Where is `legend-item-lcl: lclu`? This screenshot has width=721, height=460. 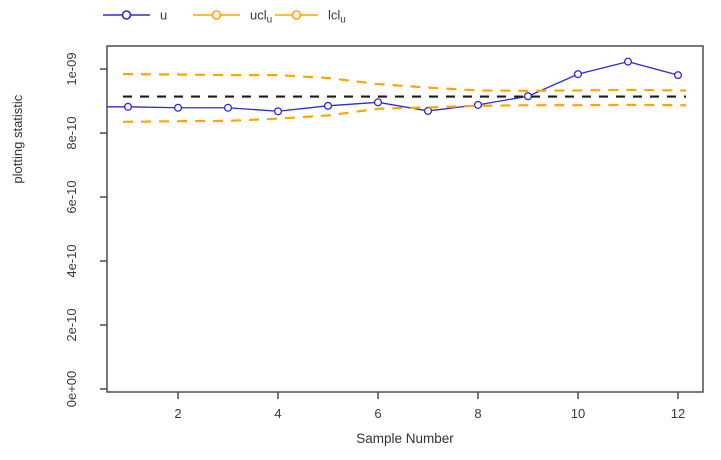 legend-item-lcl: lclu is located at coordinates (310, 17).